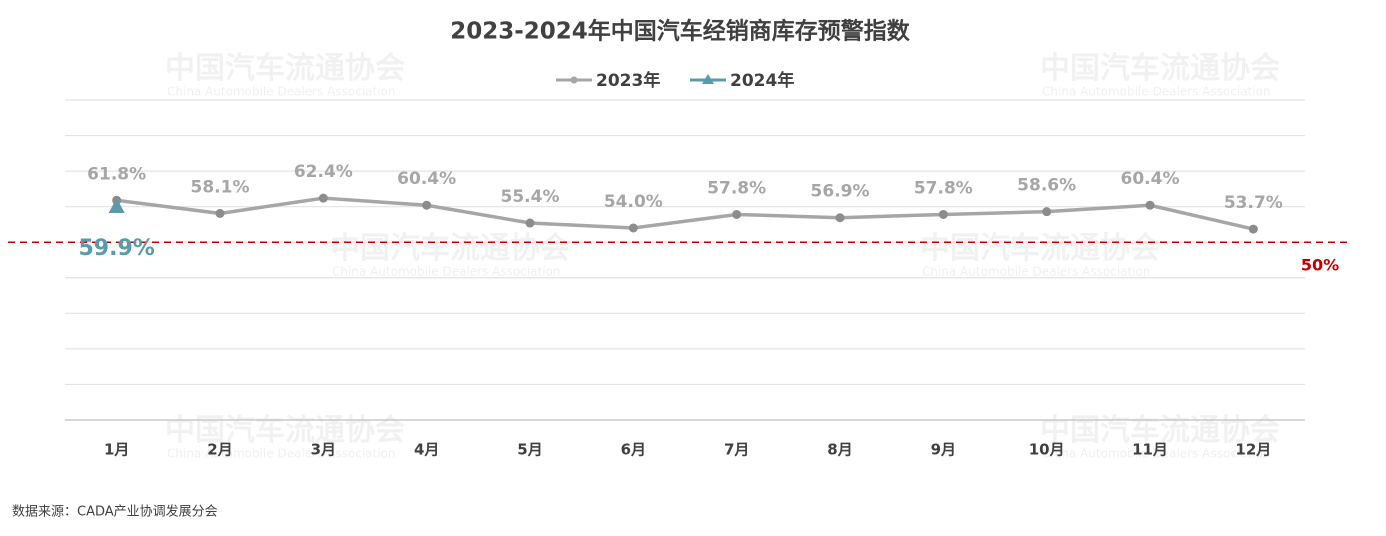  I want to click on x-tick-label: 9月, so click(943, 450).